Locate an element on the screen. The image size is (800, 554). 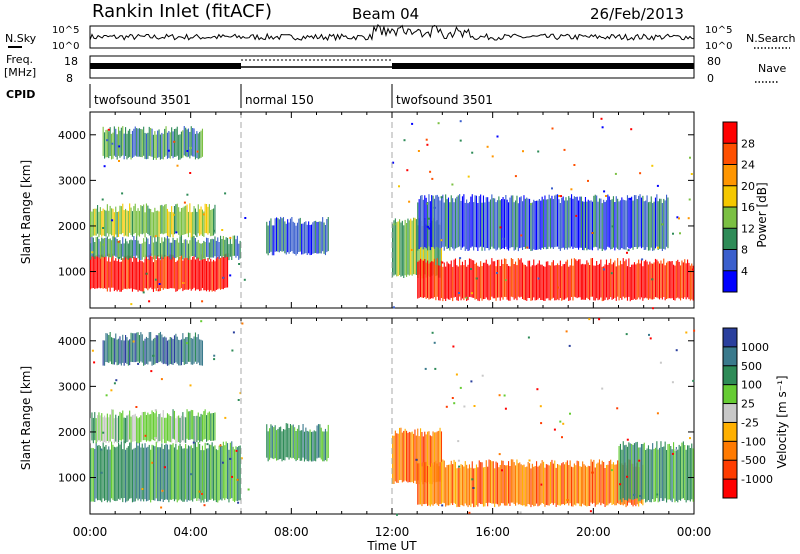
power-ylabel: Slant Range [km] is located at coordinates (26, 212).